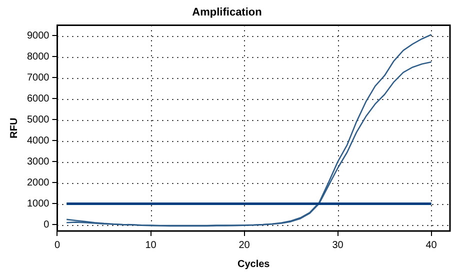 This screenshot has width=464, height=276. I want to click on chart-title: Amplification, so click(227, 12).